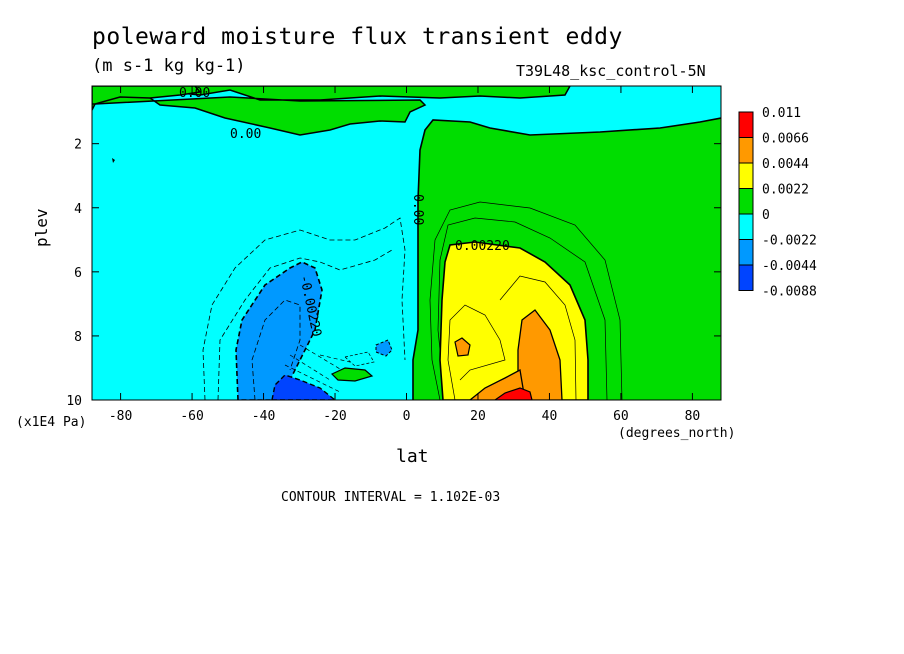 The height and width of the screenshot is (654, 904). Describe the element at coordinates (550, 416) in the screenshot. I see `x-tick-label: 40` at that location.